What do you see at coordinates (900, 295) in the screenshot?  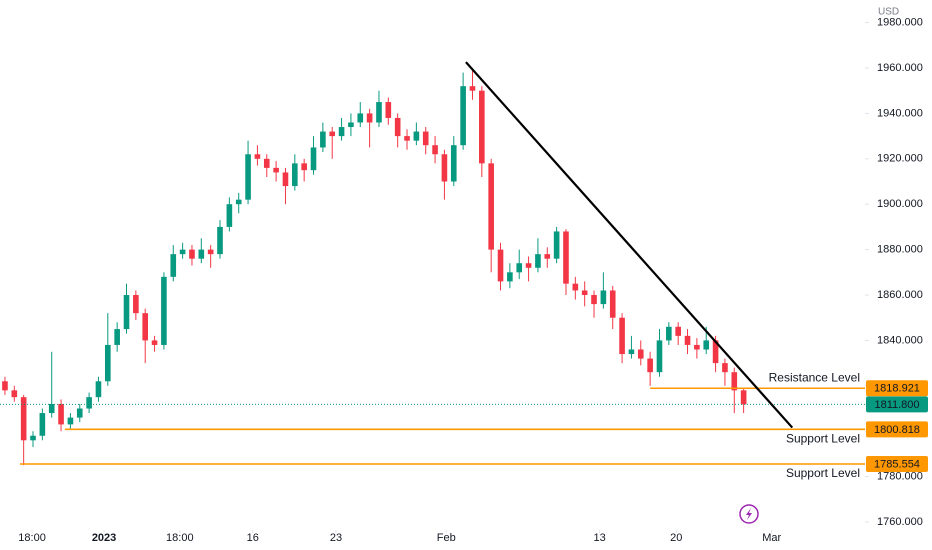 I see `y-tick-label: 1860.000` at bounding box center [900, 295].